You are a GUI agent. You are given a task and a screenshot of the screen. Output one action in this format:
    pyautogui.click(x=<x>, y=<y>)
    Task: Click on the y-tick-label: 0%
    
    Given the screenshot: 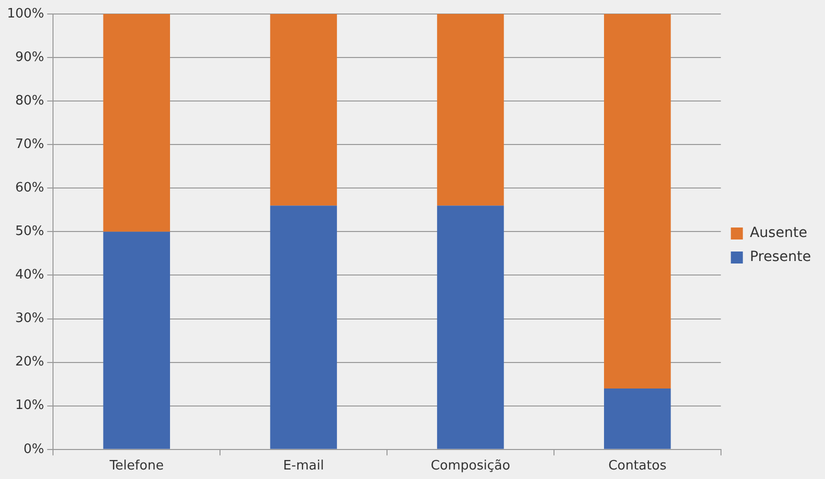 What is the action you would take?
    pyautogui.click(x=34, y=449)
    